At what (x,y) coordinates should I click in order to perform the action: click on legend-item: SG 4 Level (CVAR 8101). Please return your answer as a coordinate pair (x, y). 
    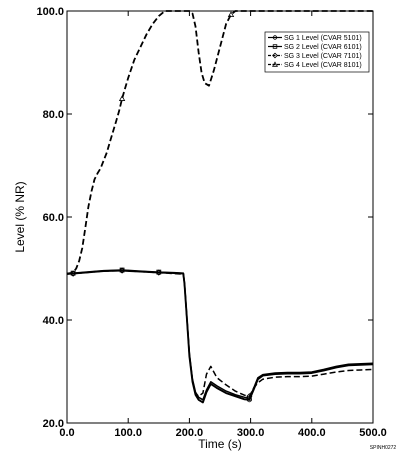
    Looking at the image, I should click on (315, 65).